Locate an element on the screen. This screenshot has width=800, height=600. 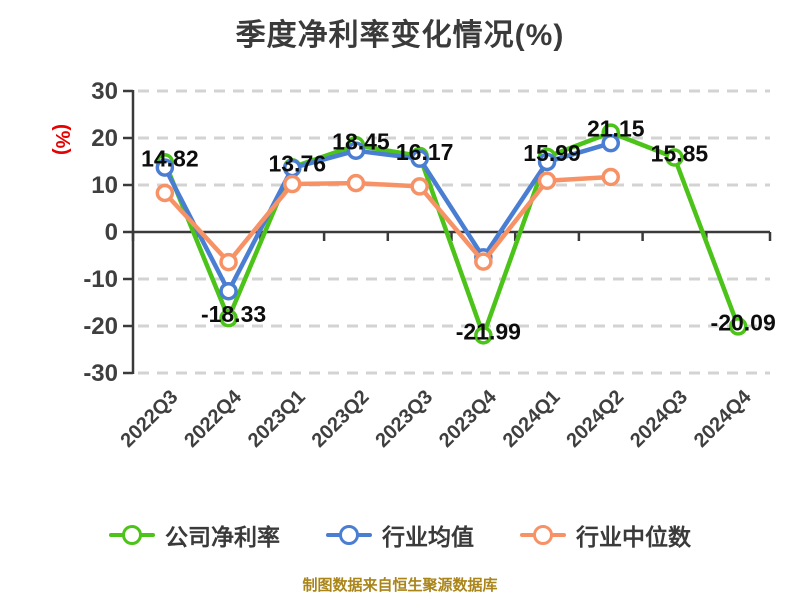
x-category-label: 2024Q3 is located at coordinates (659, 419).